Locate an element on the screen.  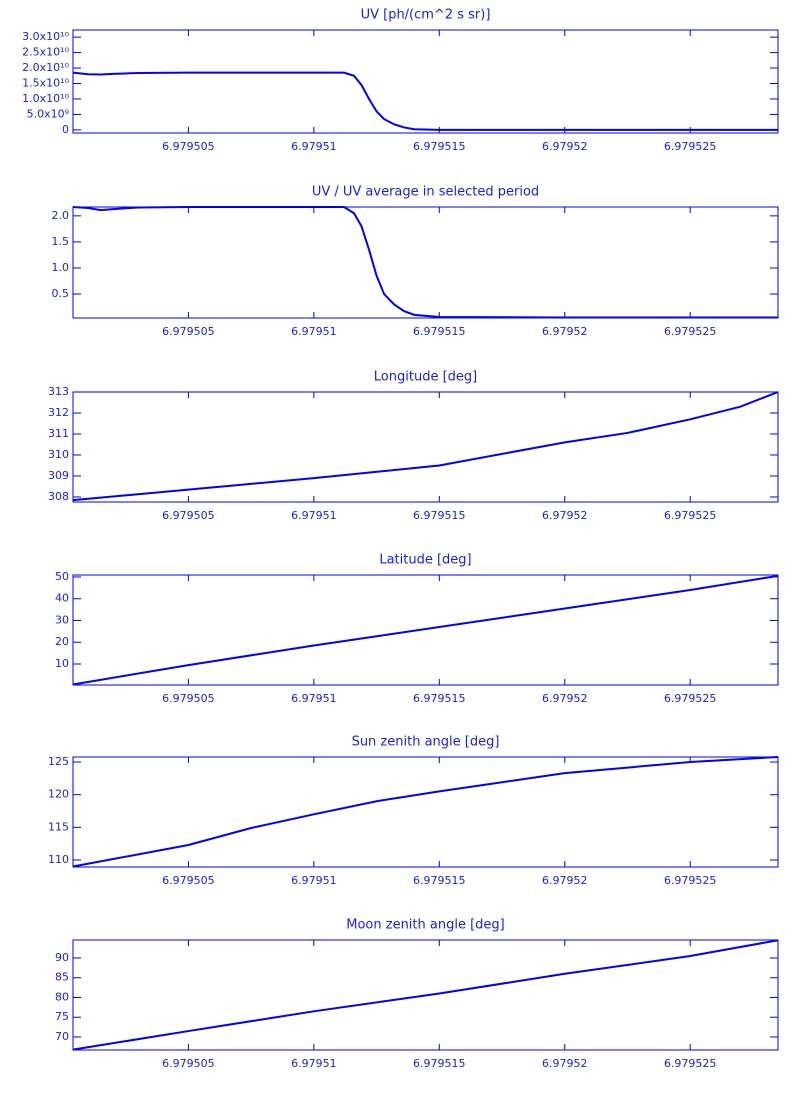
y-tick-label: 1.5 is located at coordinates (61, 241).